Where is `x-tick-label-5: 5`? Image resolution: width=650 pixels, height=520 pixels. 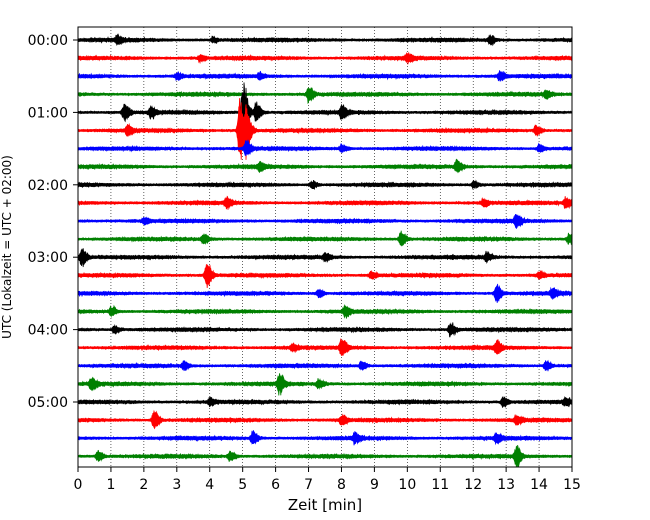
x-tick-label-5: 5 is located at coordinates (242, 485).